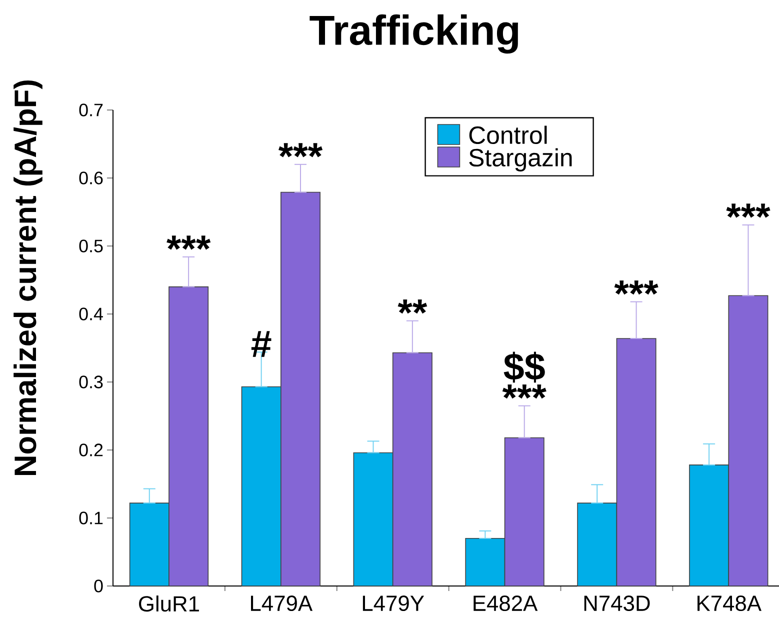 This screenshot has height=626, width=779. Describe the element at coordinates (413, 307) in the screenshot. I see `annotation: **` at that location.